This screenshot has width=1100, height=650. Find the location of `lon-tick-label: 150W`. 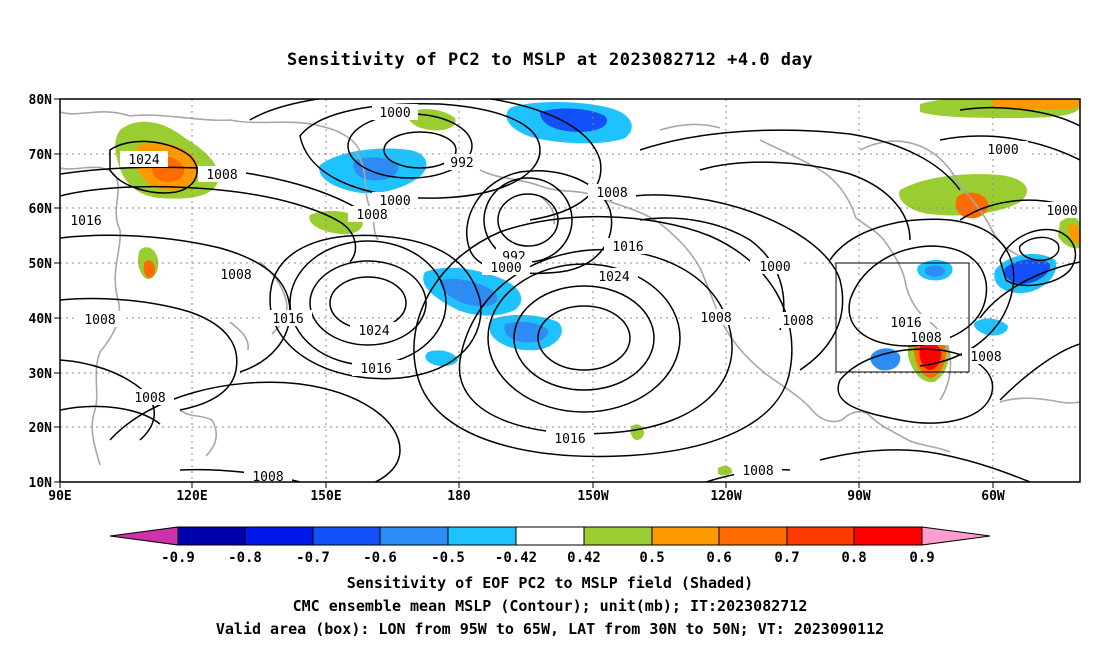

lon-tick-label: 150W is located at coordinates (592, 496).